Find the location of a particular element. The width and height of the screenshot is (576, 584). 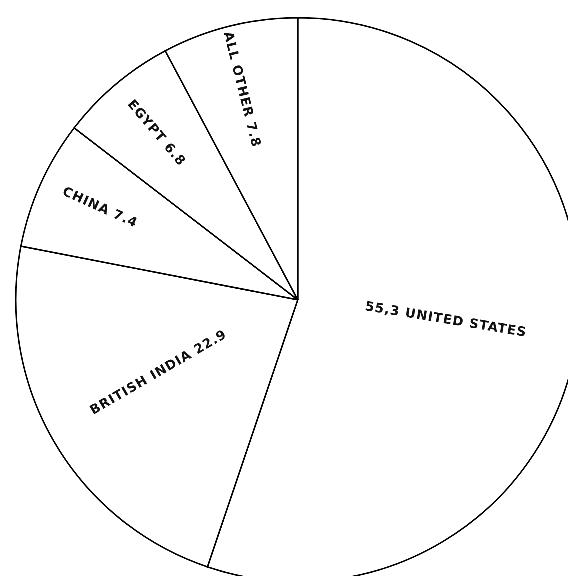

slice-label: 55,3 UNITED STATES is located at coordinates (446, 320).